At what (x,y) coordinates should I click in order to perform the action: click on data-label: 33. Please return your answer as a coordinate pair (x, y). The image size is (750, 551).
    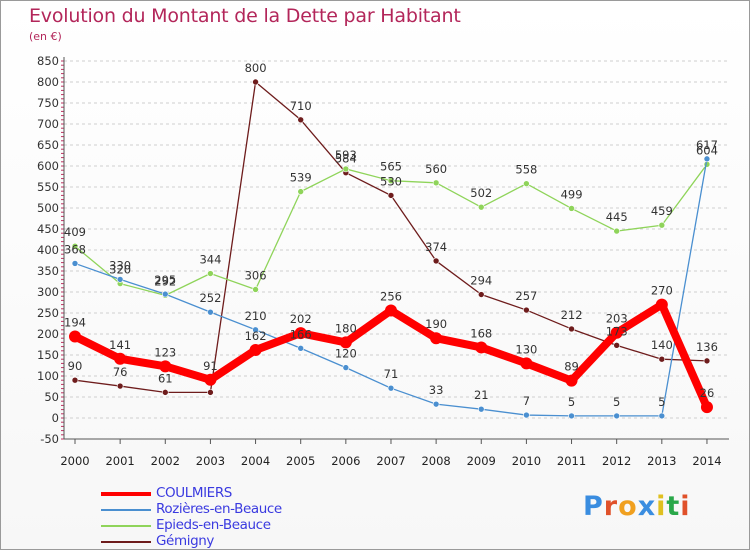
    Looking at the image, I should click on (436, 390).